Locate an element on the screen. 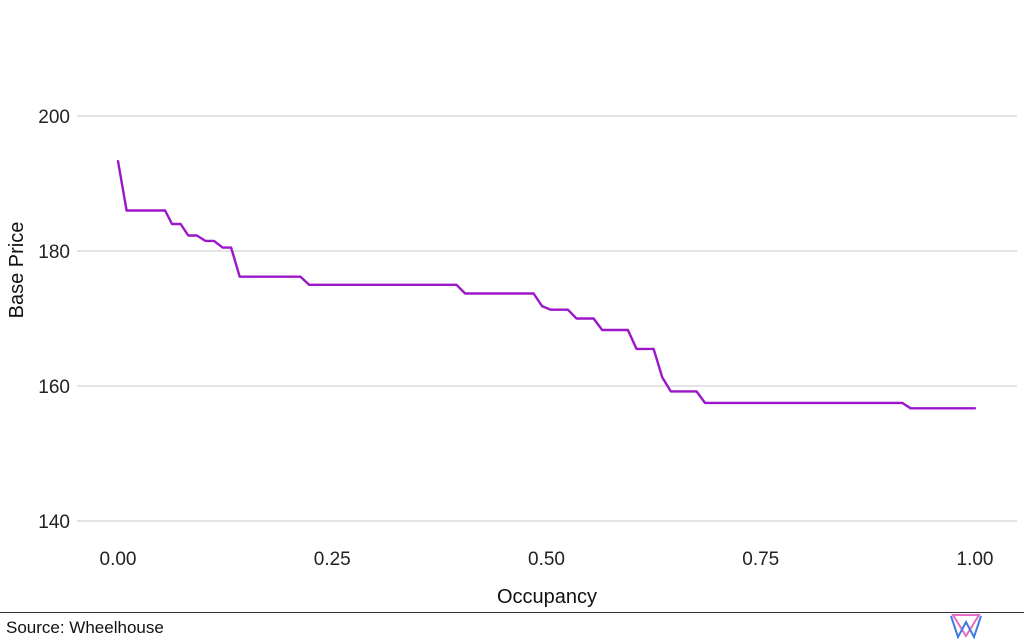 This screenshot has height=640, width=1024. wheelhouse-logo-icon is located at coordinates (966, 627).